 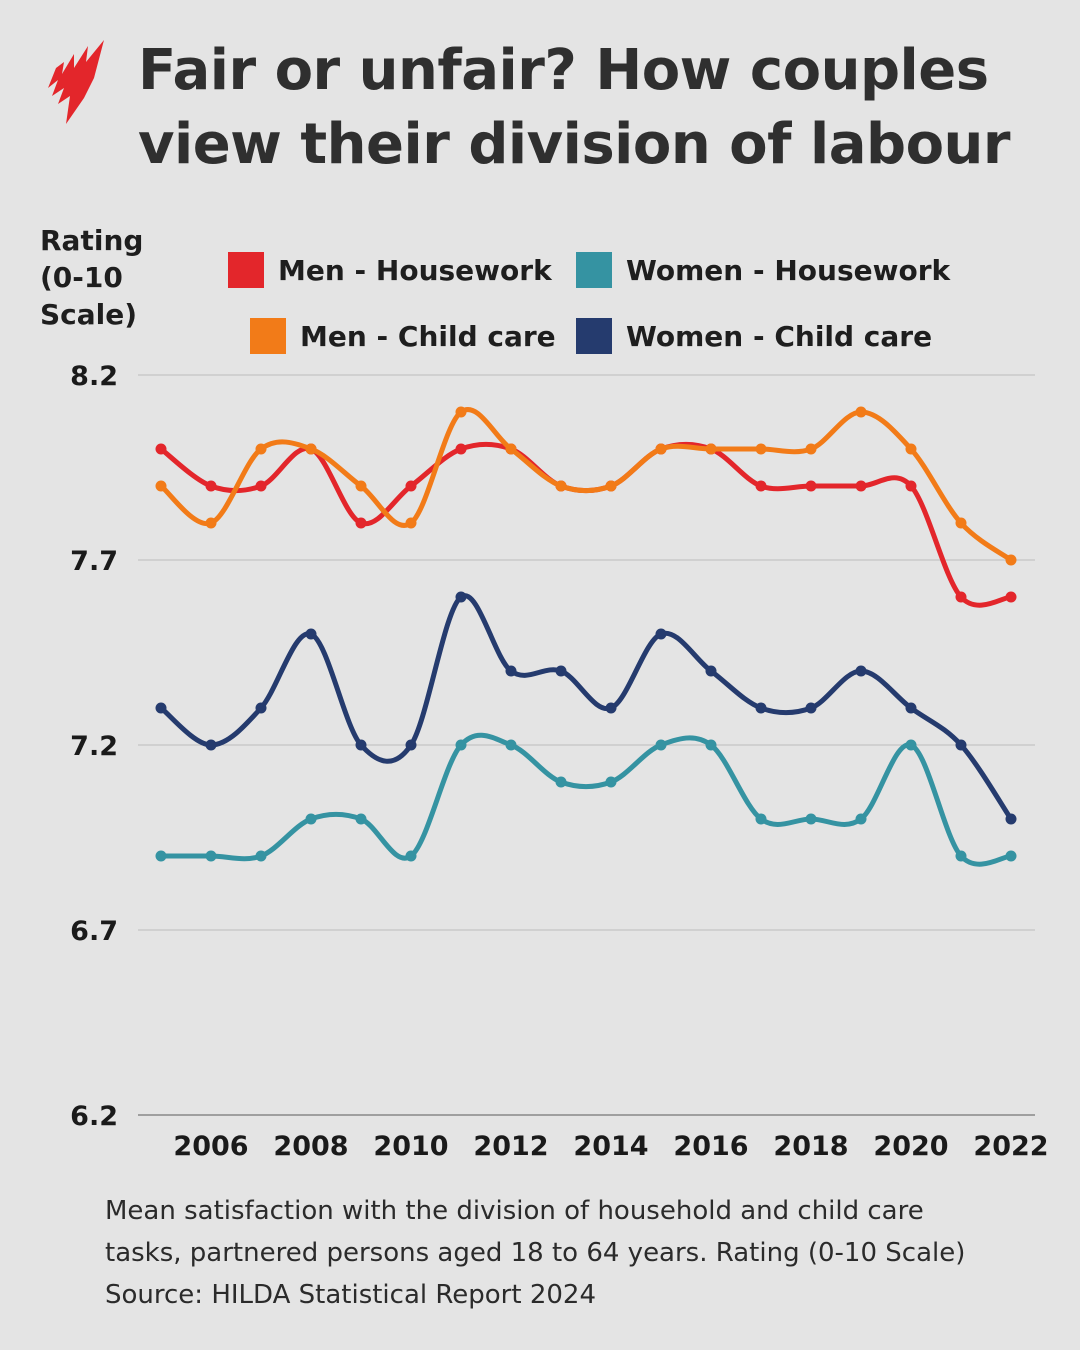 I want to click on series-line-men-housework, so click(x=586, y=524).